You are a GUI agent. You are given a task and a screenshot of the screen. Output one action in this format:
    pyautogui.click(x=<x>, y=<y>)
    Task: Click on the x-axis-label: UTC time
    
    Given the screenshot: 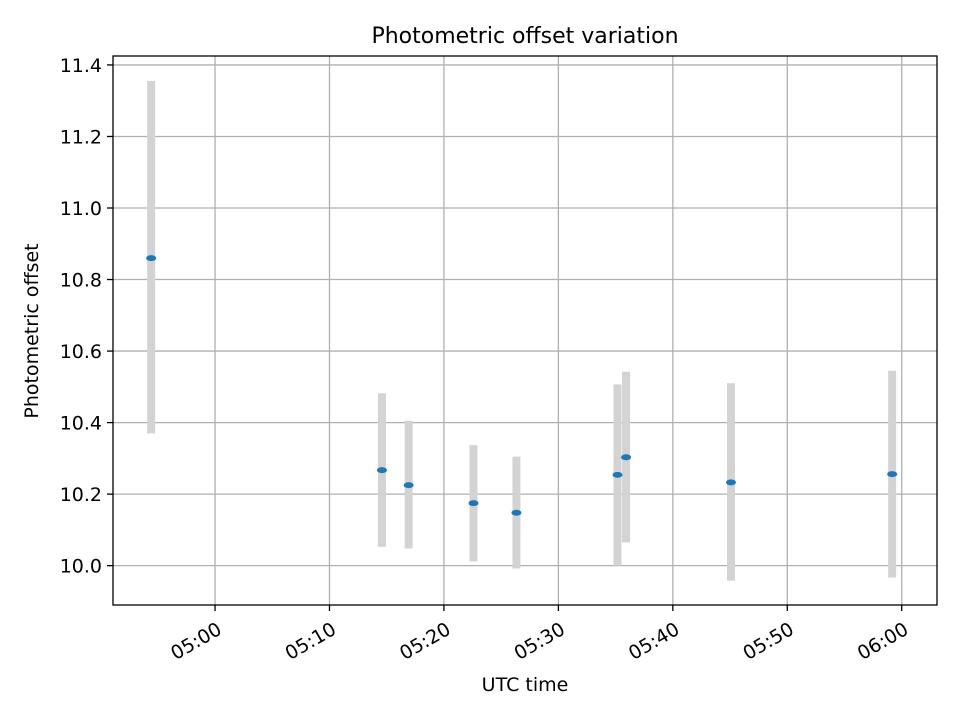 What is the action you would take?
    pyautogui.click(x=525, y=685)
    